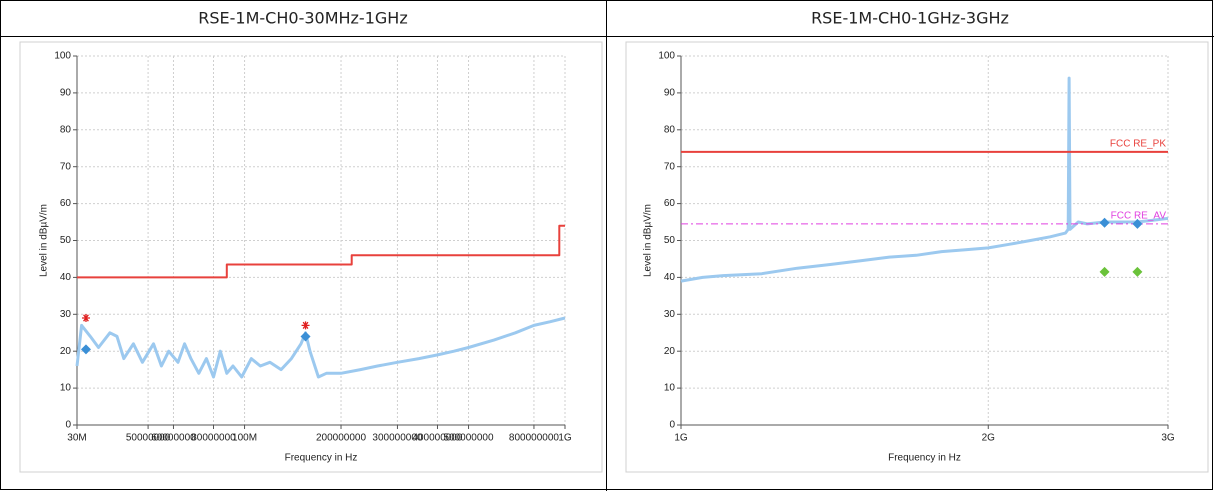 The image size is (1214, 491). What do you see at coordinates (1168, 438) in the screenshot?
I see `x-tick-label: 3G` at bounding box center [1168, 438].